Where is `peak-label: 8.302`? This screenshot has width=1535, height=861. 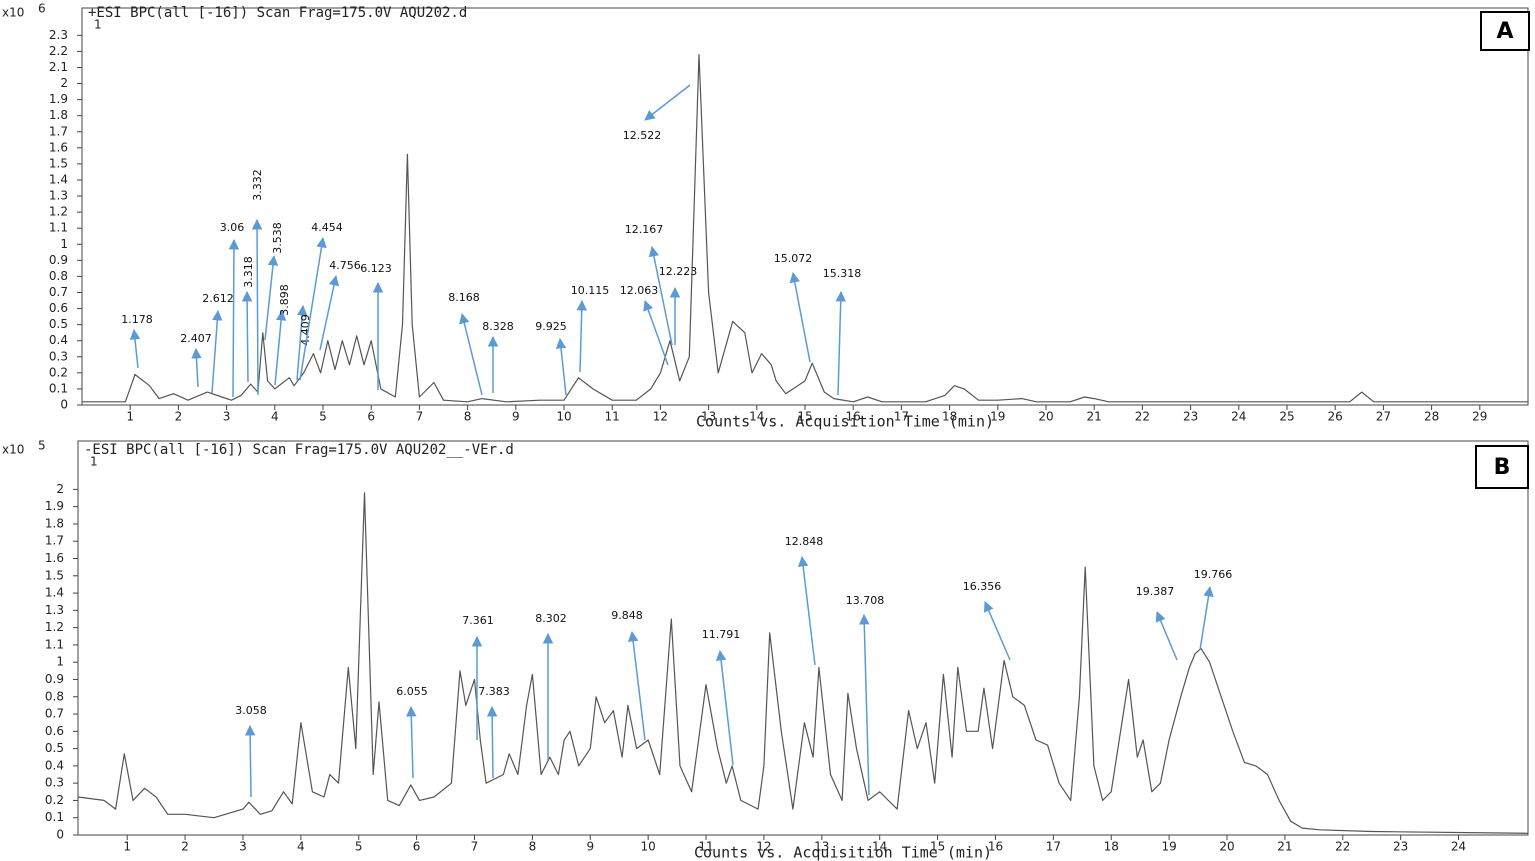
peak-label: 8.302 is located at coordinates (551, 618).